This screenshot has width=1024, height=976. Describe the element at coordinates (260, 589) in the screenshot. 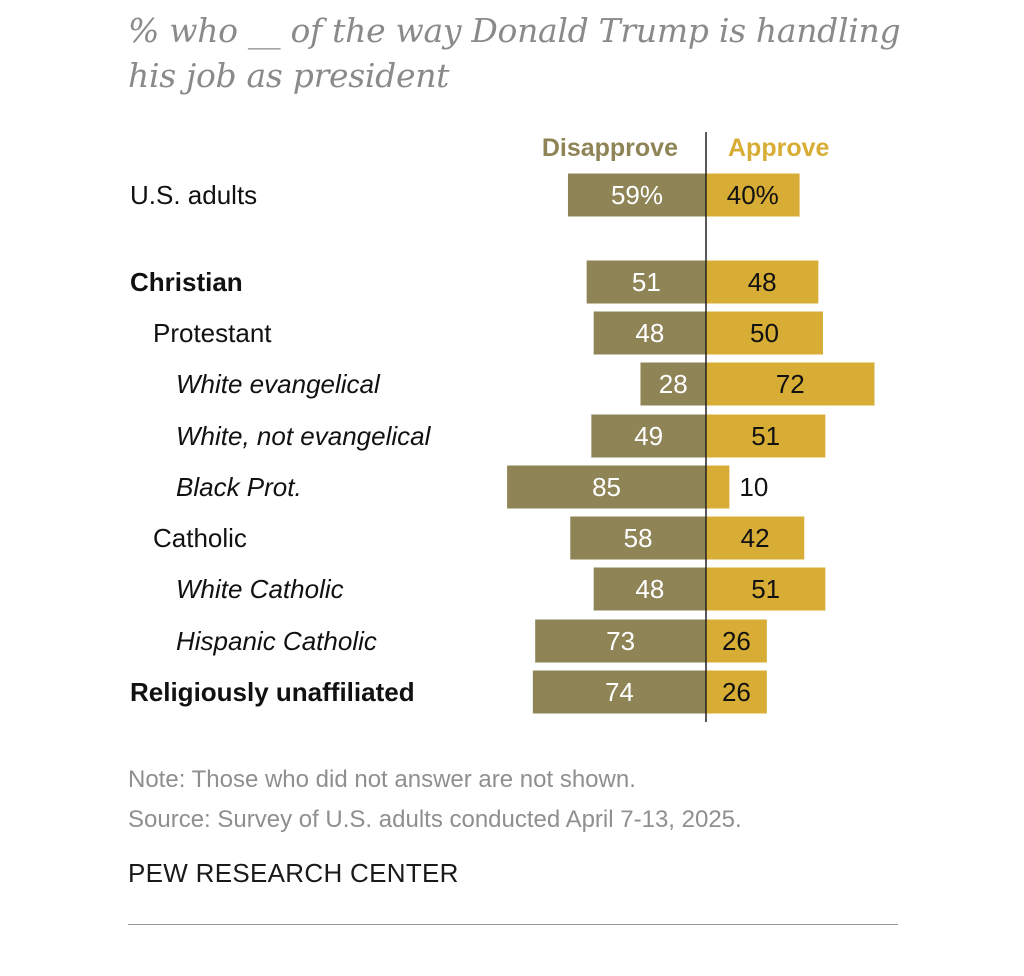

I see `row-label-white-catholic: White Catholic` at that location.